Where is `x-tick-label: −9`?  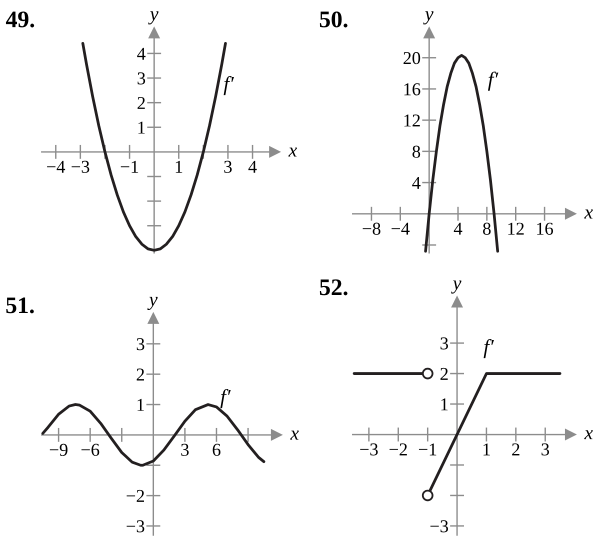 x-tick-label: −9 is located at coordinates (59, 450).